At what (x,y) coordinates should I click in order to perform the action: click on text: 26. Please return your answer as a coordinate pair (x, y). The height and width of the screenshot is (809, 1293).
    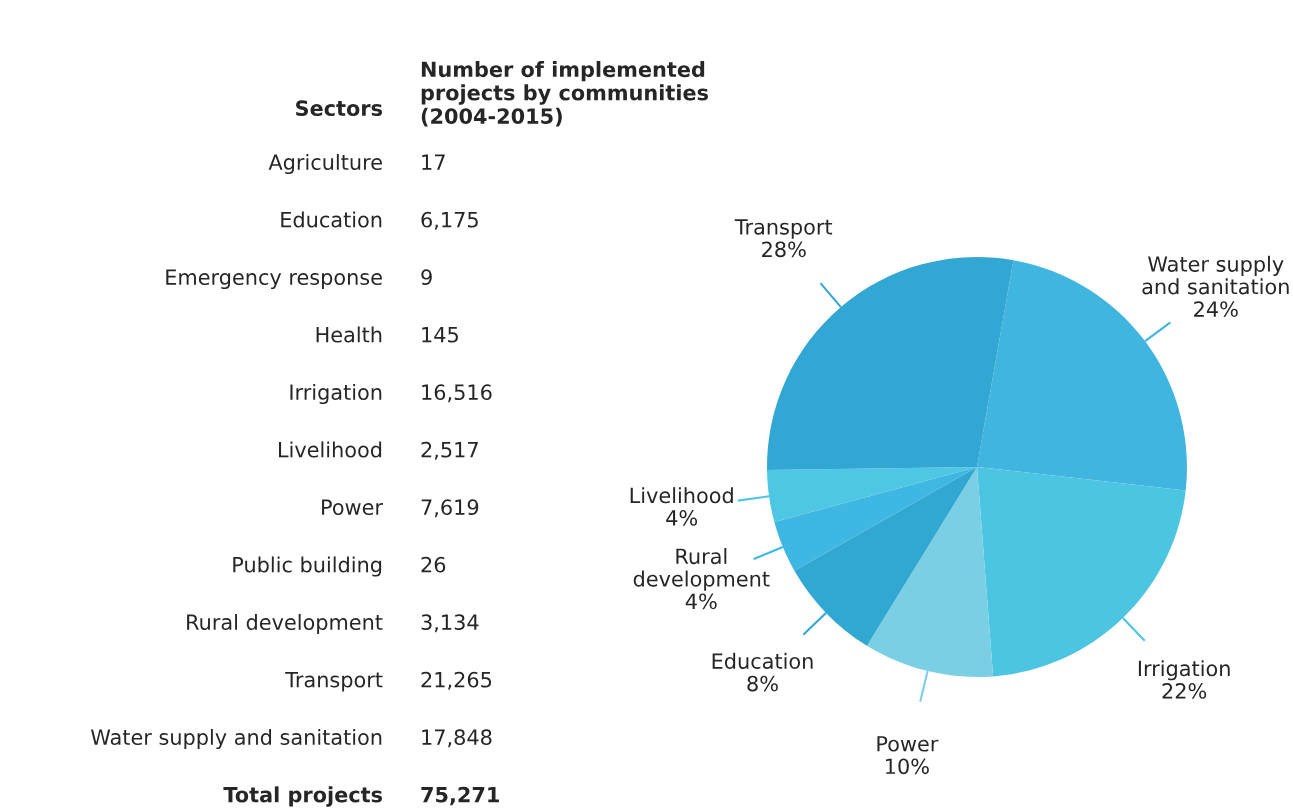
    Looking at the image, I should click on (433, 564).